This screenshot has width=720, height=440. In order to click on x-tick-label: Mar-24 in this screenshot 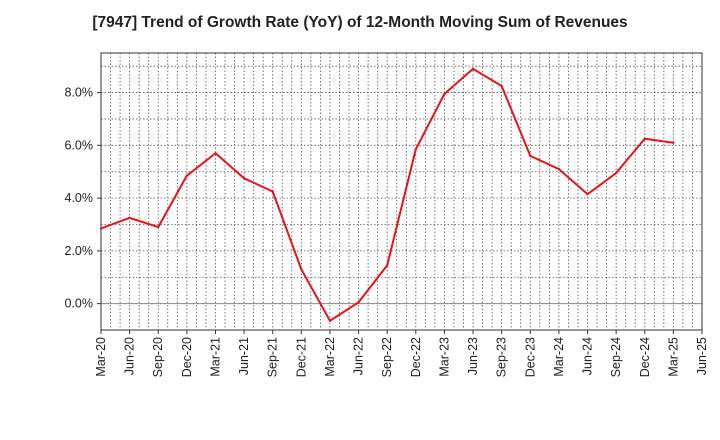, I will do `click(559, 357)`.